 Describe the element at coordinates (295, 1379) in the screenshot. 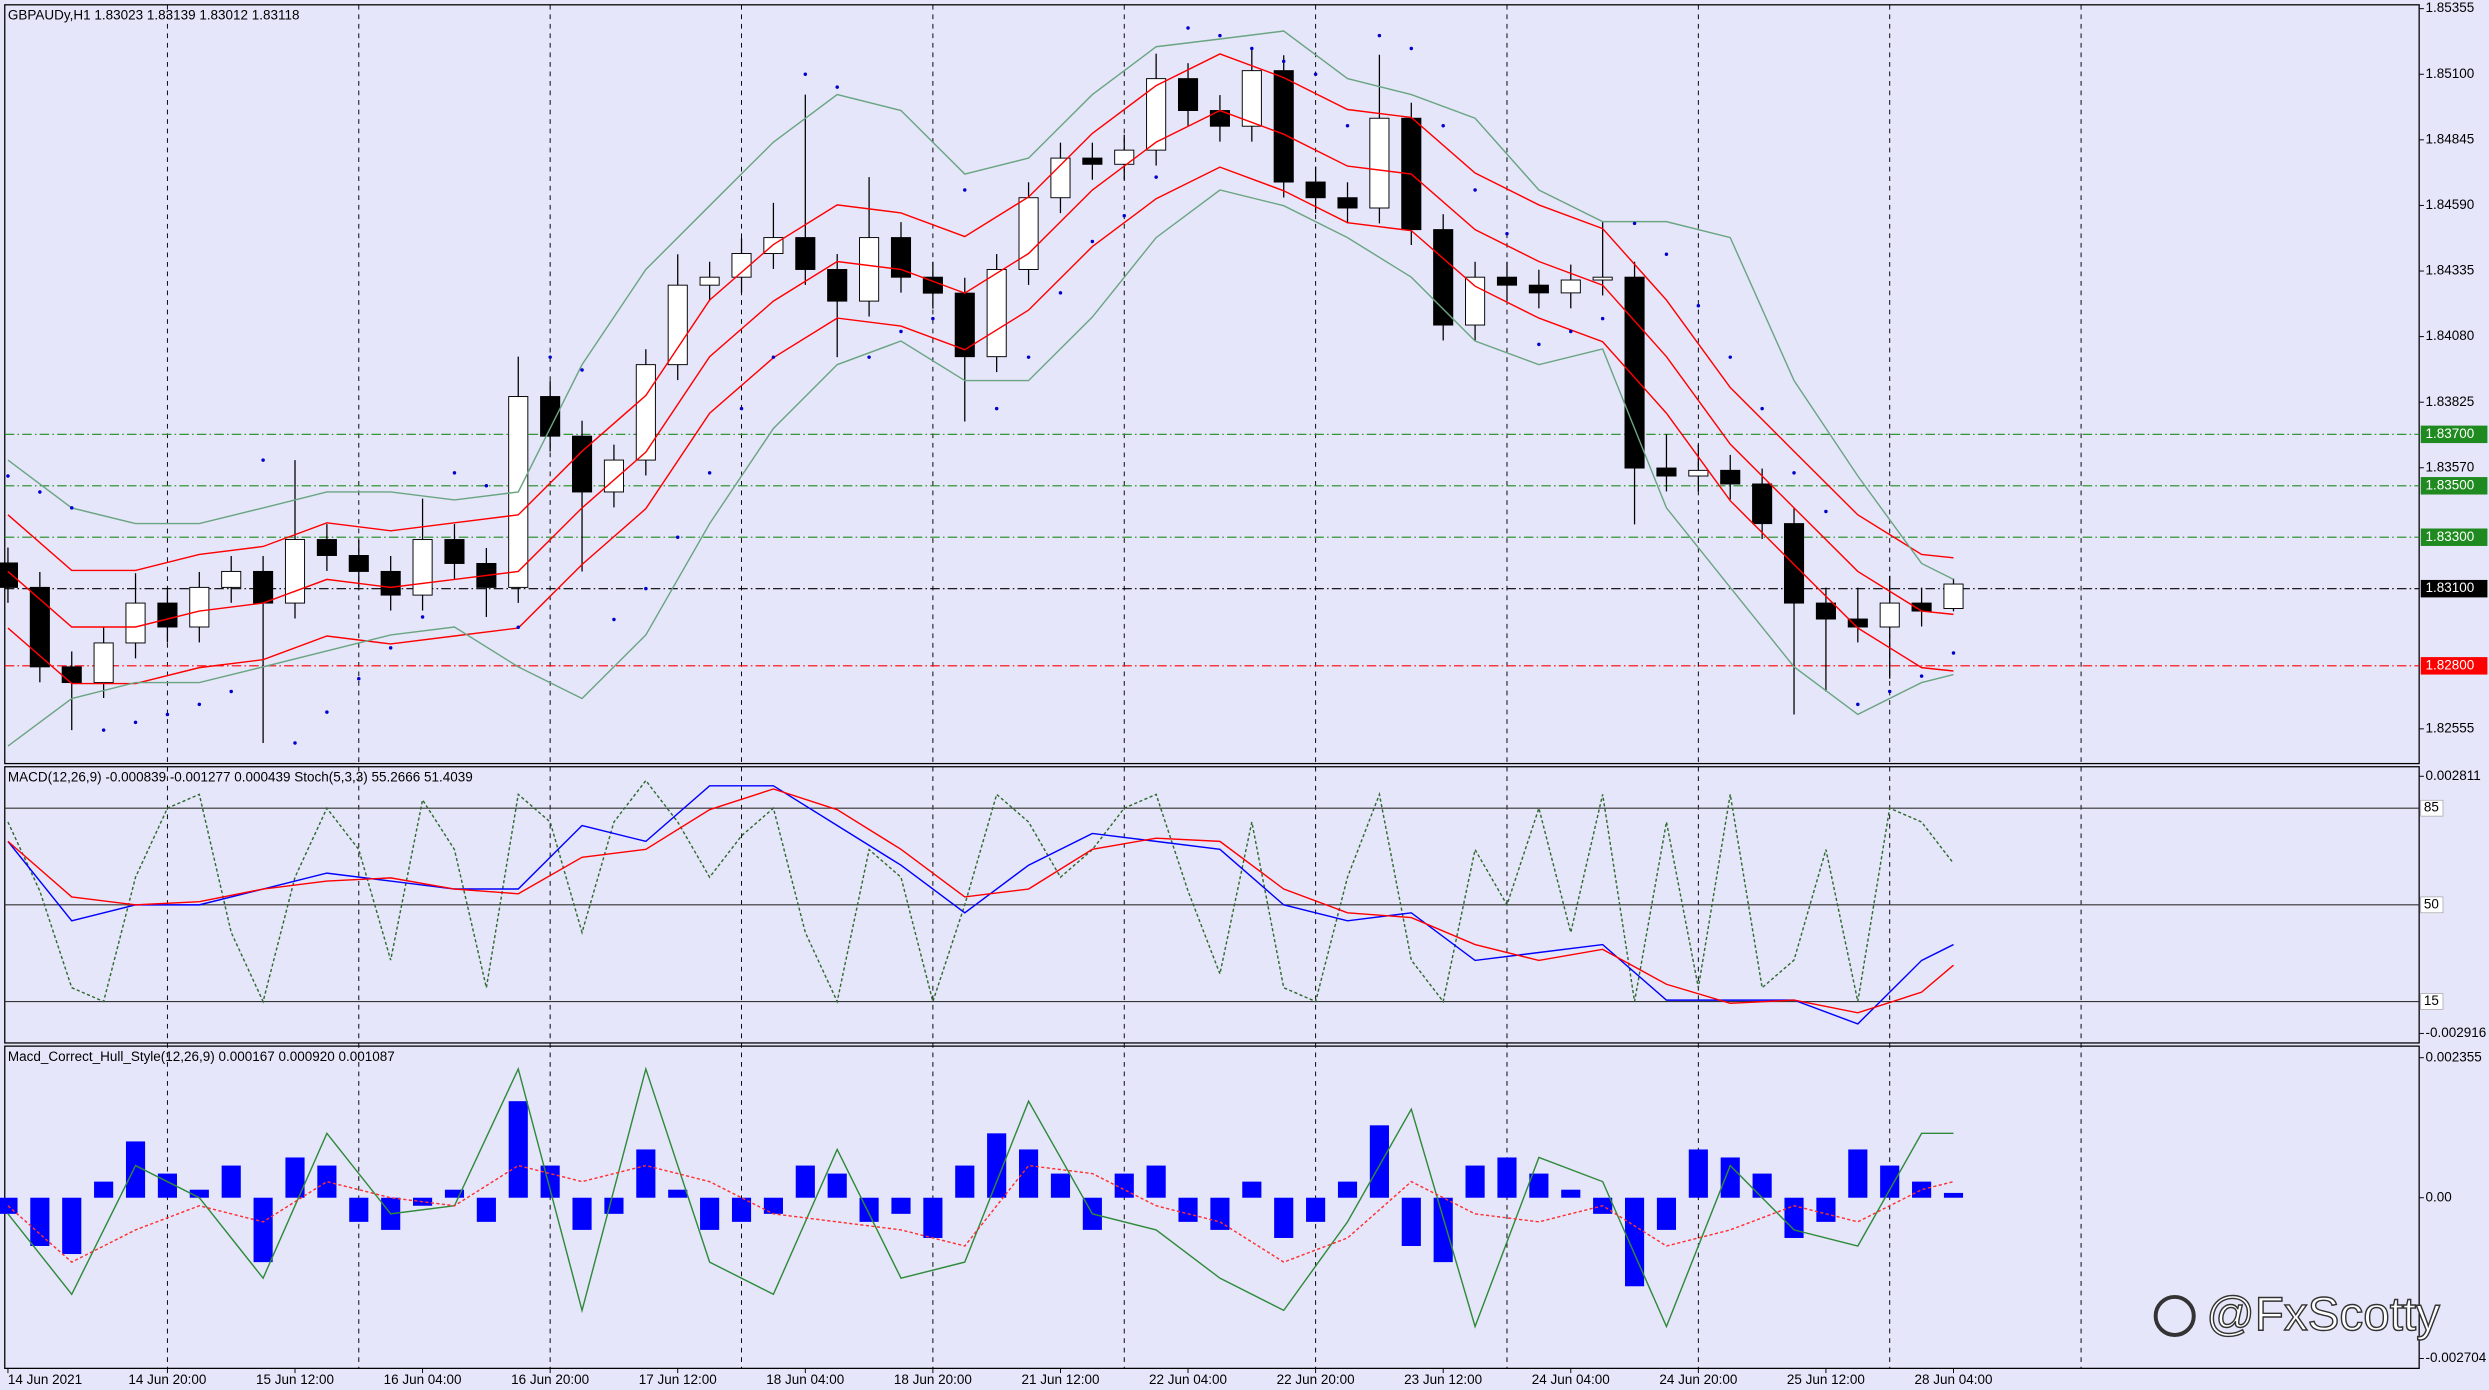

I see `x-tick-label: 15 Jun 12:00` at that location.